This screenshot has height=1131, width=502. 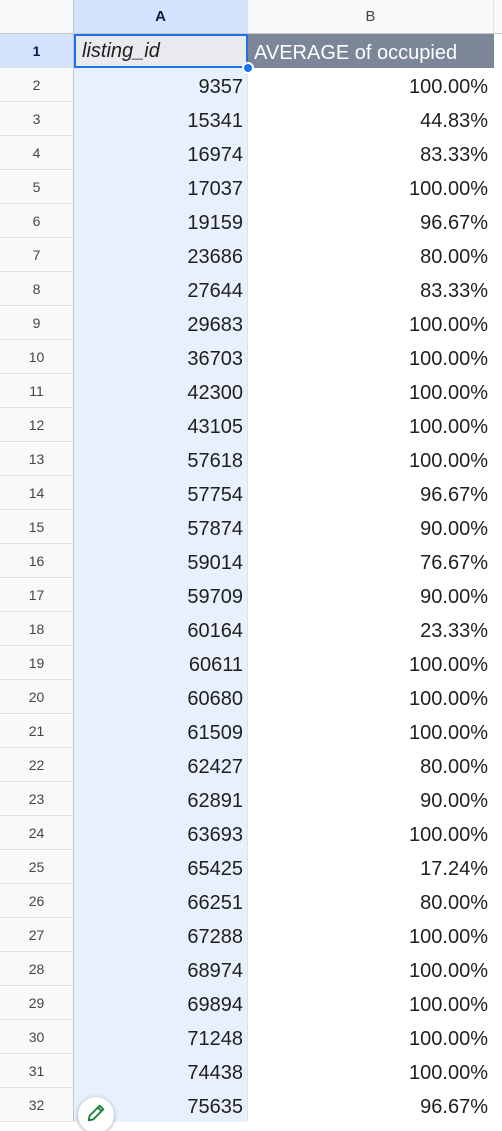 I want to click on cell-listing-id: 19159, so click(x=161, y=221).